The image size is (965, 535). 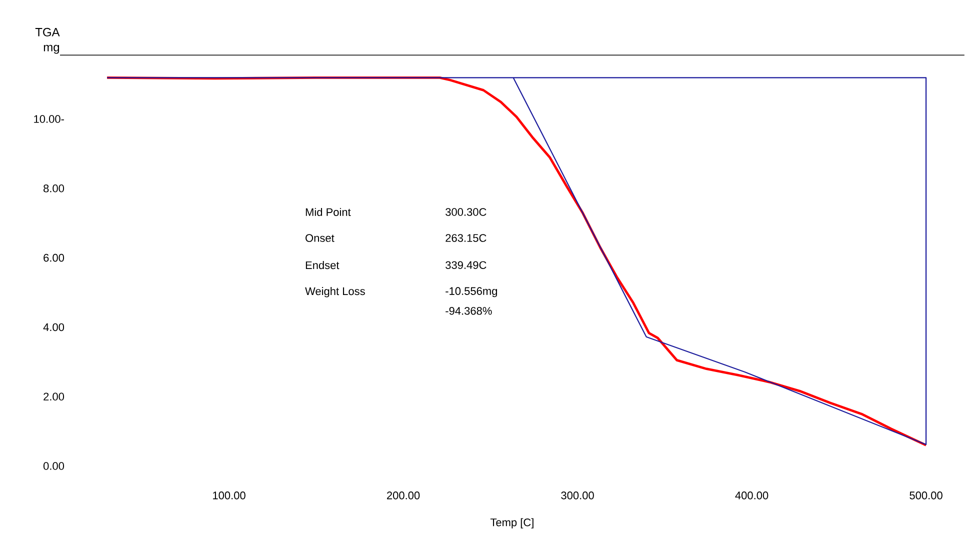 What do you see at coordinates (54, 188) in the screenshot?
I see `y-tick-label: 8.00` at bounding box center [54, 188].